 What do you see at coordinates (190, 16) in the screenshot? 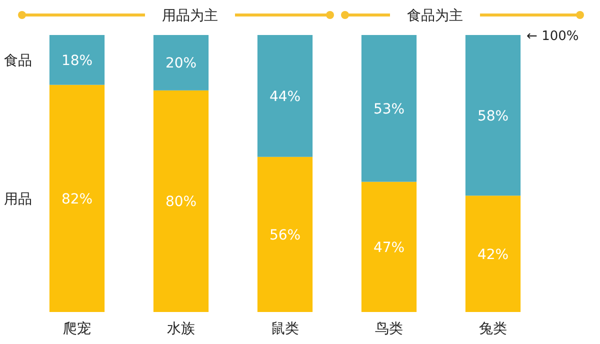
I see `text: 用品为主` at bounding box center [190, 16].